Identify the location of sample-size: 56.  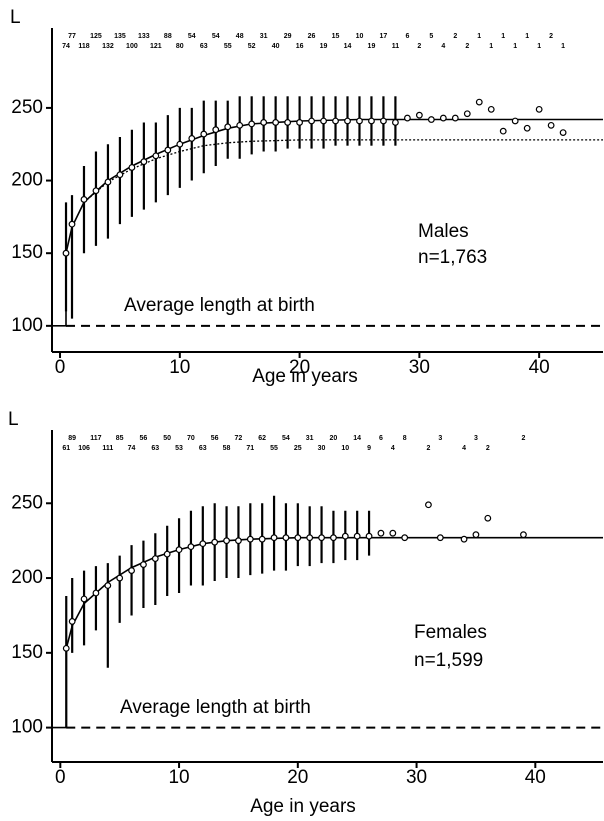
(144, 438).